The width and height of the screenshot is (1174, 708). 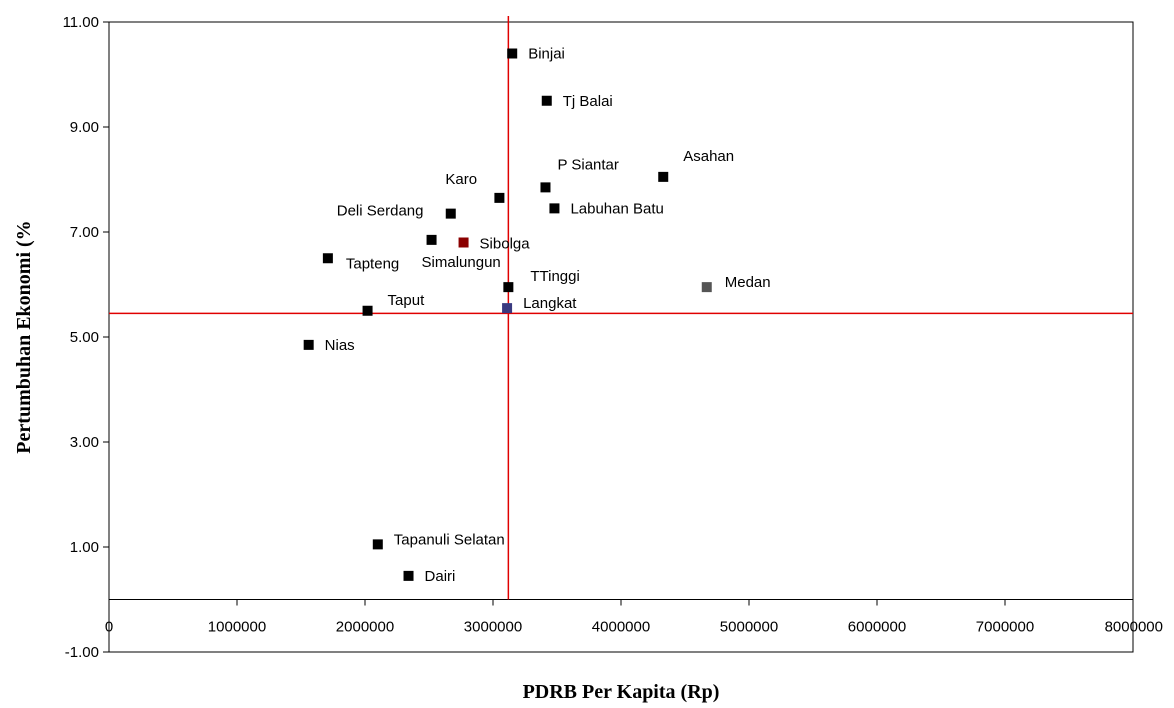 I want to click on y-axis-ticks: 11.00 9.00 7.00 5.00 3.00 1.00 -1.00, so click(x=86, y=337).